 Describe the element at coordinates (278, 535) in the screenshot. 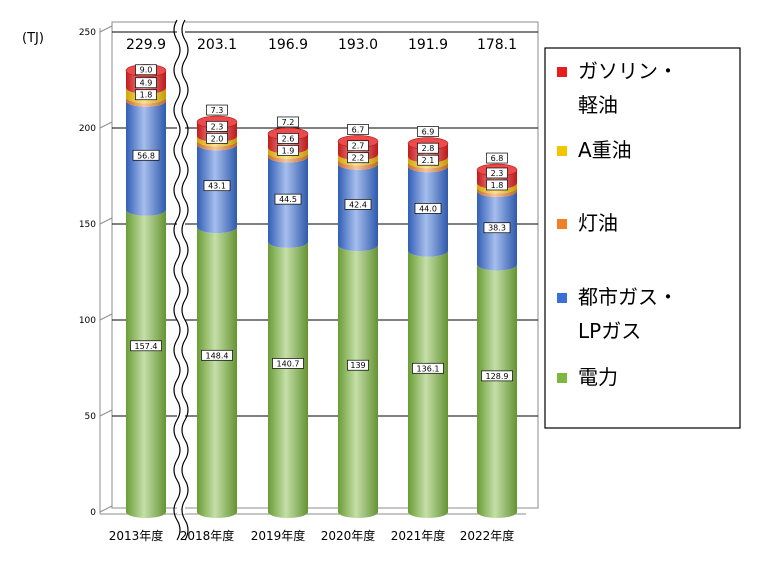

I see `x-category-label: 2019年度` at that location.